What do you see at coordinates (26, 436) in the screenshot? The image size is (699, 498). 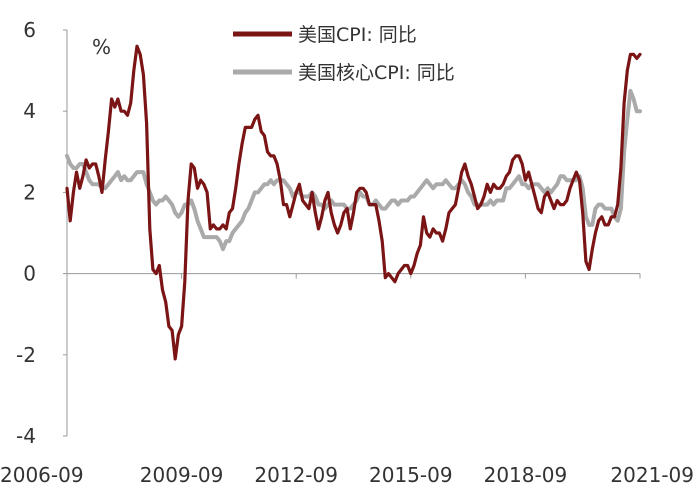 I see `y-tick-label: -4` at bounding box center [26, 436].